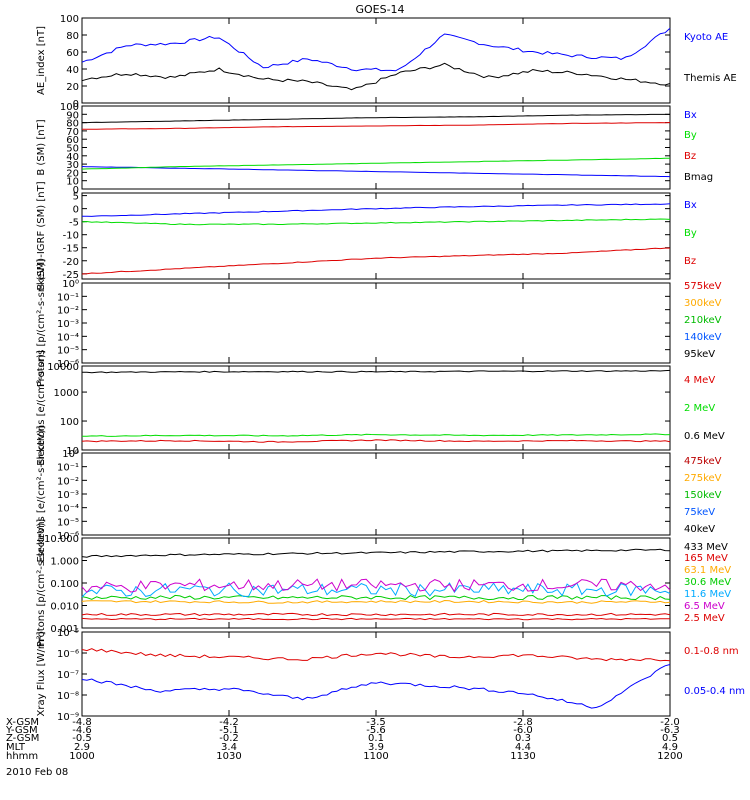  What do you see at coordinates (375, 756) in the screenshot?
I see `ephemeris-value: 1100` at bounding box center [375, 756].